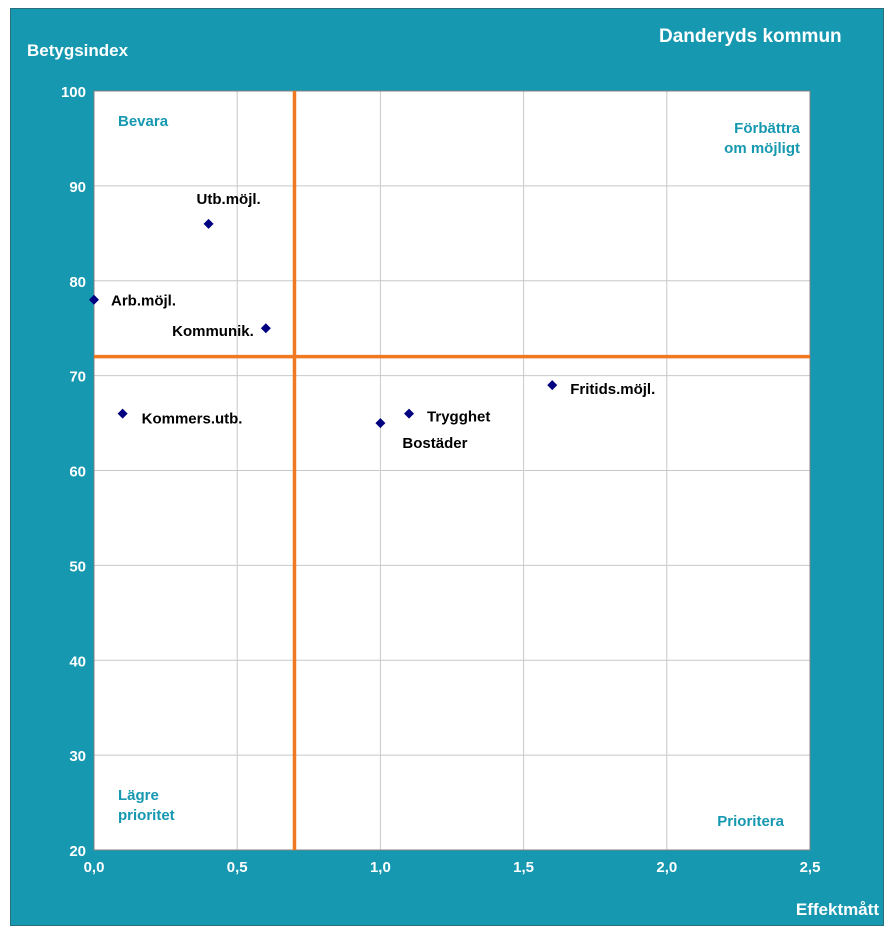 The image size is (890, 930). I want to click on y-tick-label: 30, so click(77, 756).